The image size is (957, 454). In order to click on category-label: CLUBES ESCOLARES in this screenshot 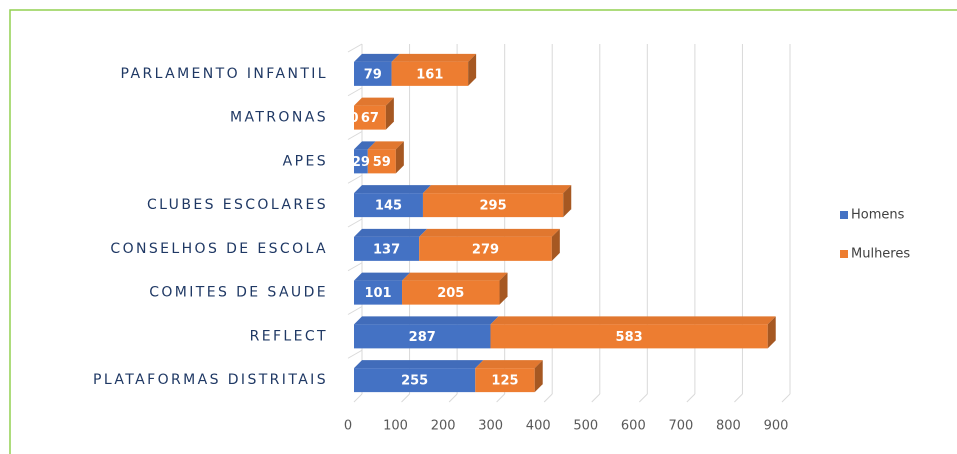, I will do `click(237, 205)`.